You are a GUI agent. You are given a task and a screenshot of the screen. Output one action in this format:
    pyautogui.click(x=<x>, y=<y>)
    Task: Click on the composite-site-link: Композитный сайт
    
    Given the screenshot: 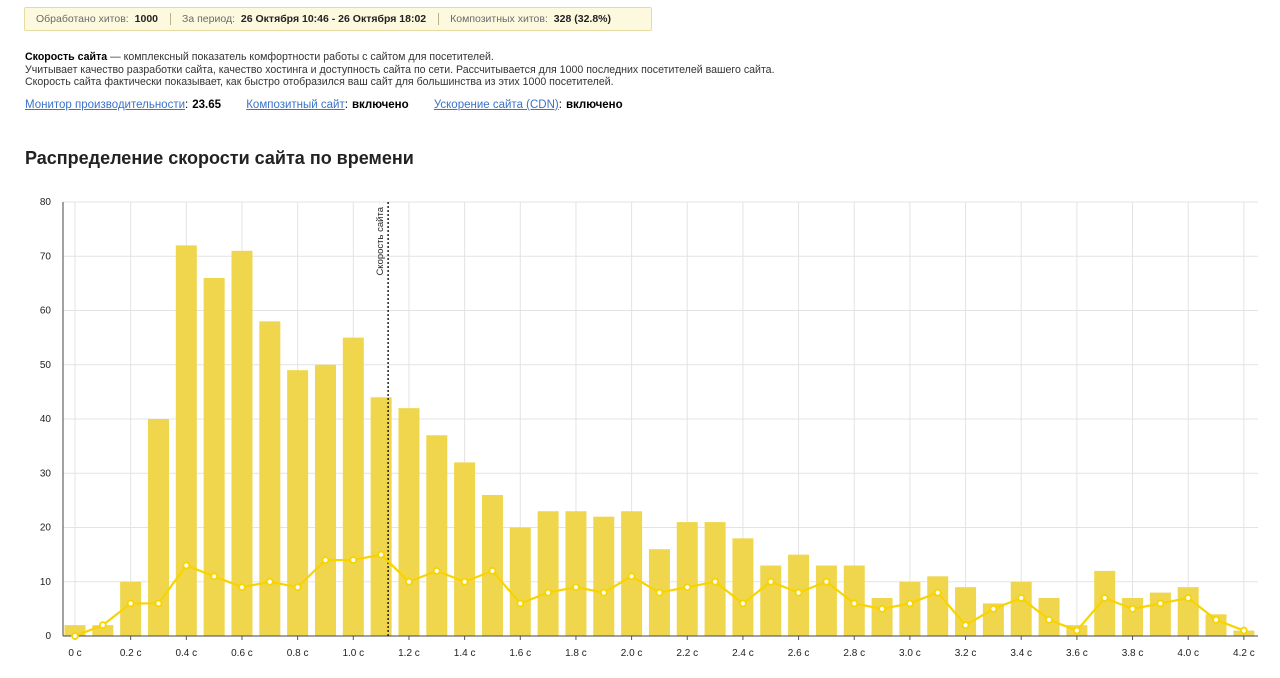 What is the action you would take?
    pyautogui.click(x=295, y=105)
    